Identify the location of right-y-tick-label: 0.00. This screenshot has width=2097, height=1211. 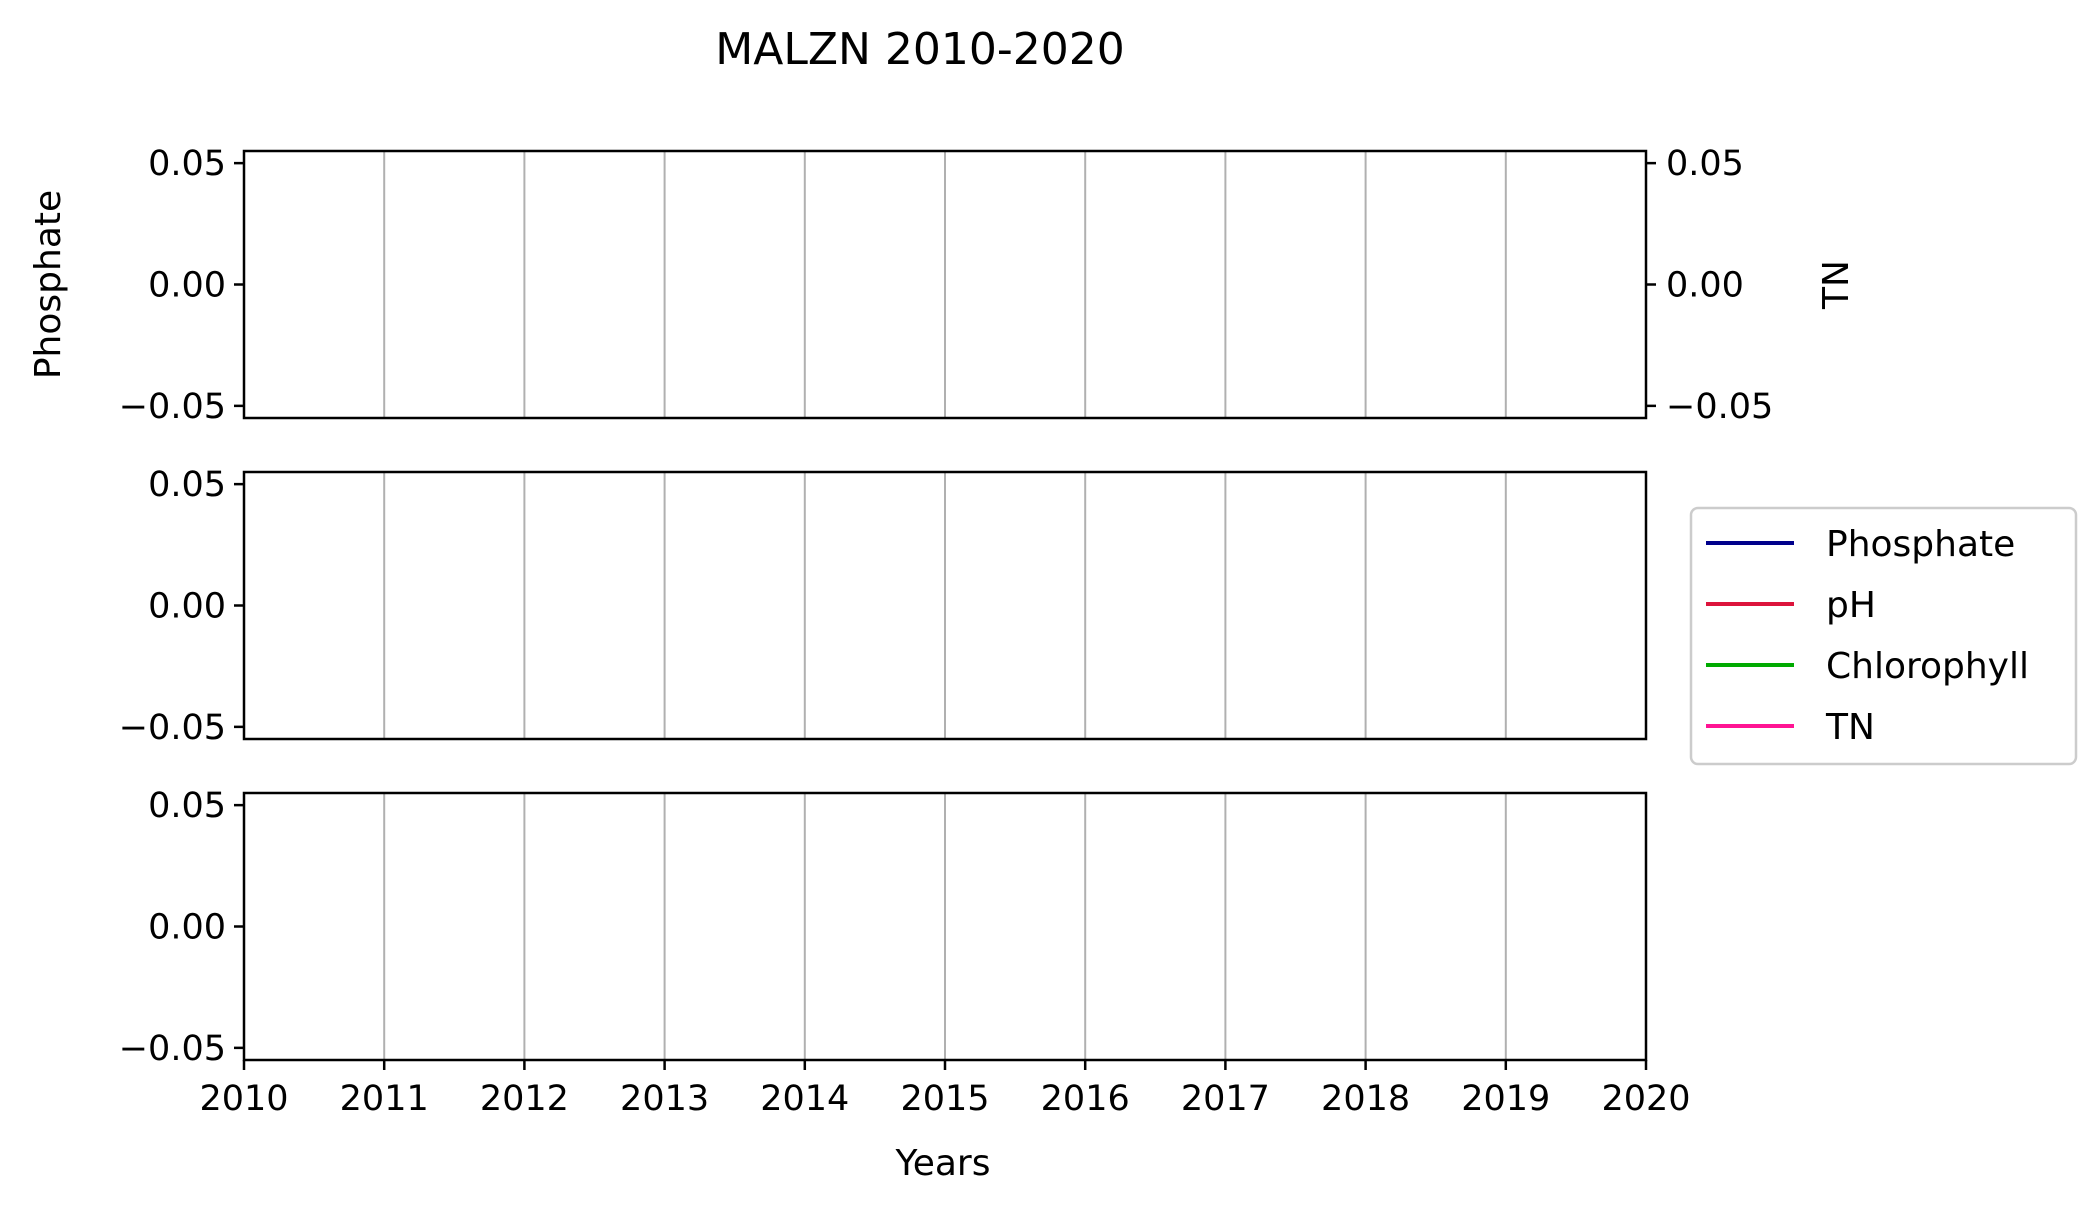
(1705, 286).